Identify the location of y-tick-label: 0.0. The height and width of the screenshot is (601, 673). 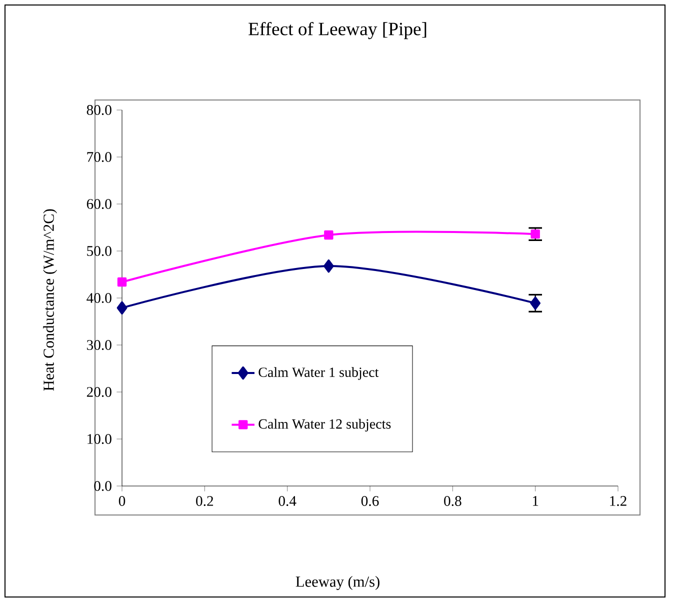
(103, 486).